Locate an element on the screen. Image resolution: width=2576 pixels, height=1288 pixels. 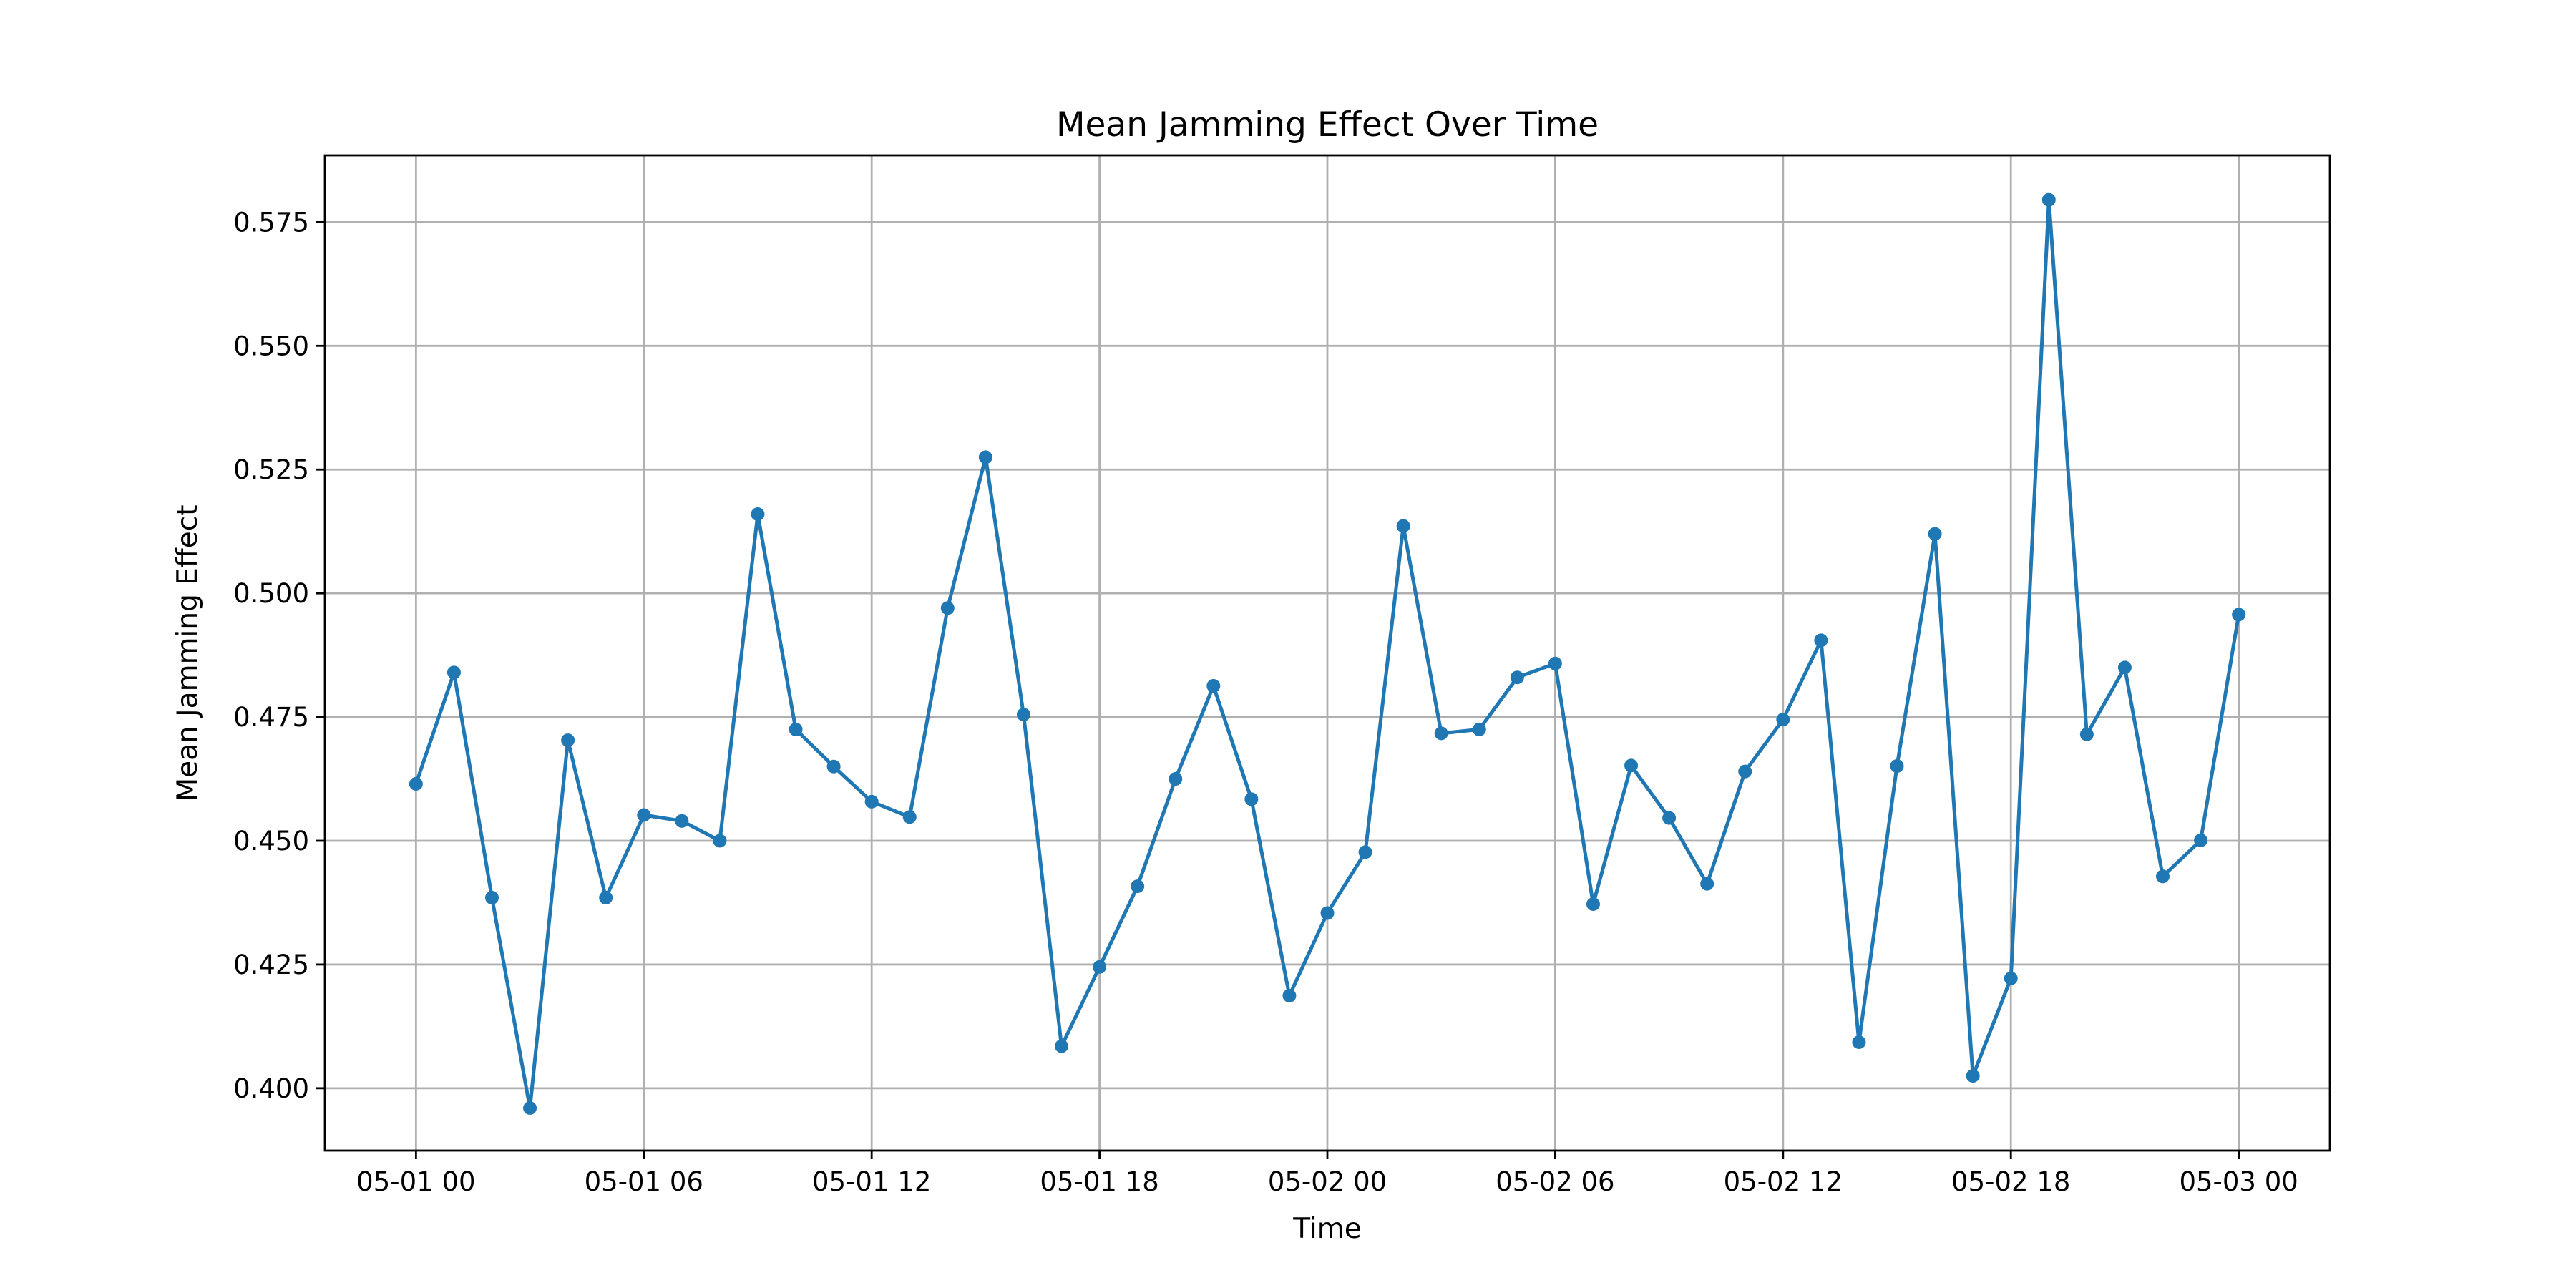
x-tick-label: 05-01 00 is located at coordinates (415, 1181).